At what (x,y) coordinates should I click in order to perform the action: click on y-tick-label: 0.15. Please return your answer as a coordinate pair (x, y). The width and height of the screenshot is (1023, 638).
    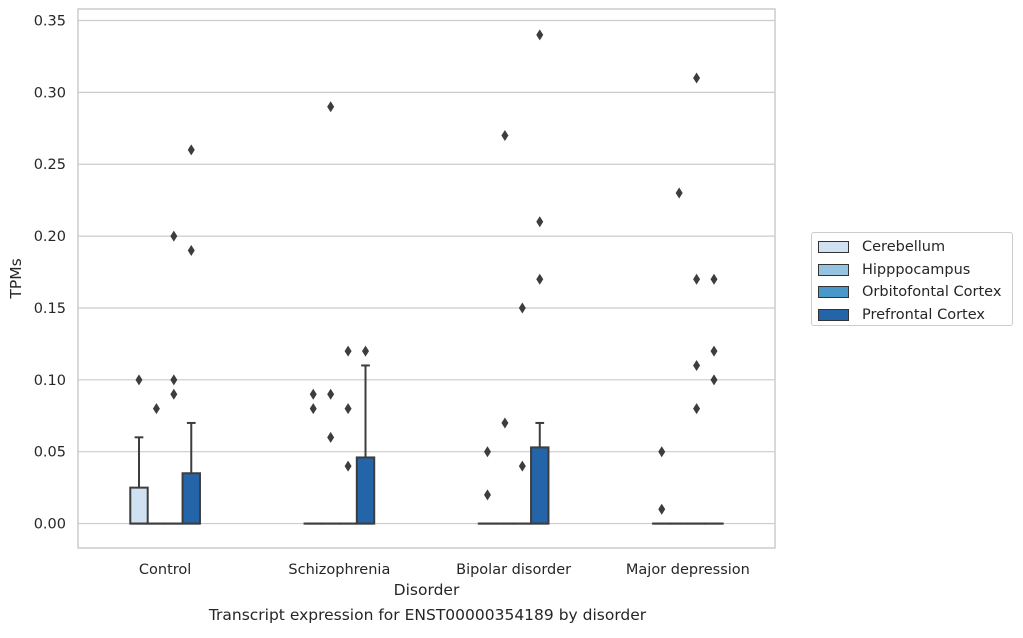
    Looking at the image, I should click on (50, 309).